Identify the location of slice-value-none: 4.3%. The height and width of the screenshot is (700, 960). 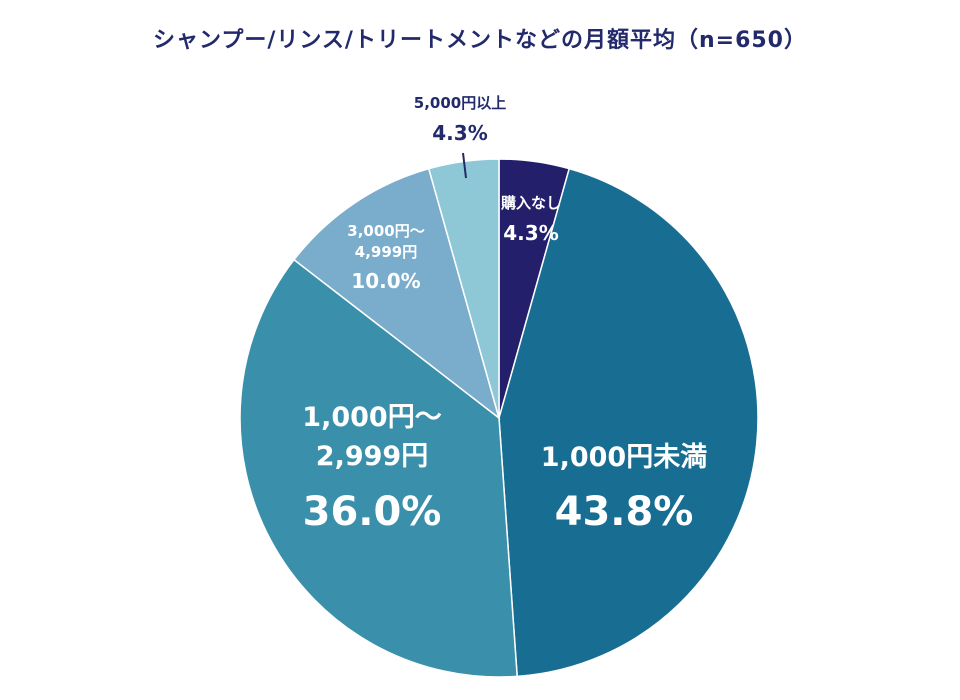
(530, 233).